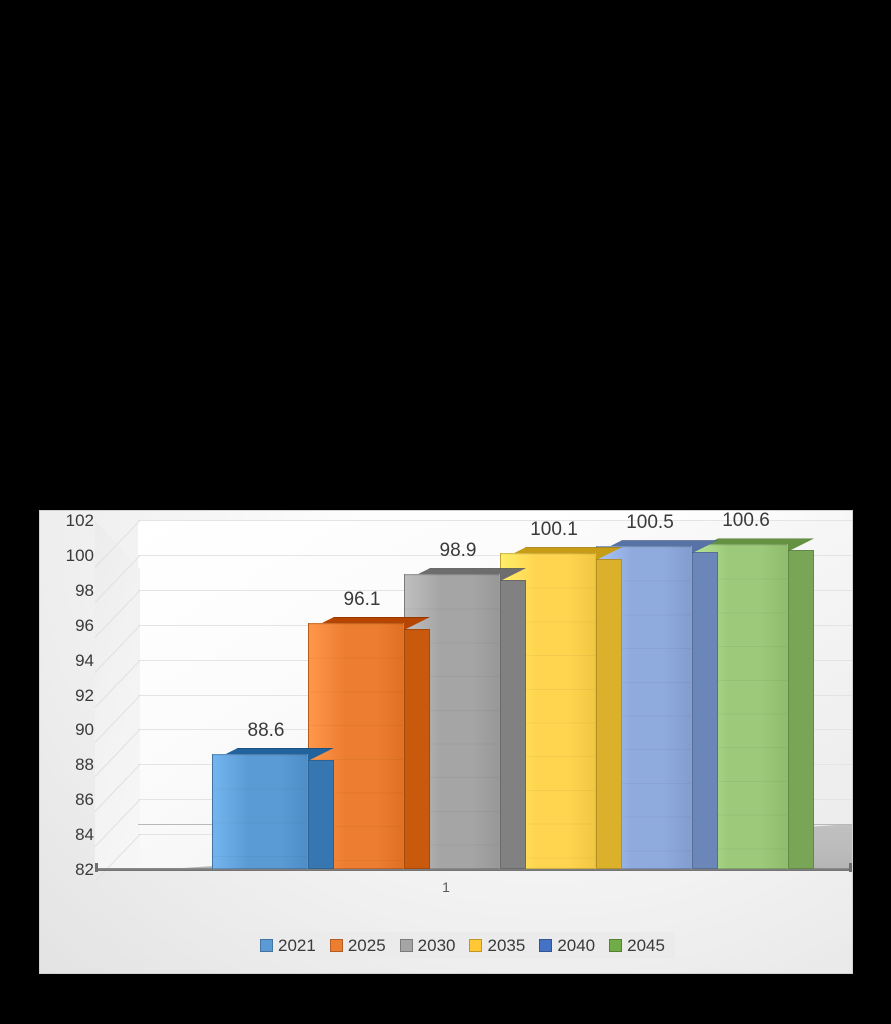 The height and width of the screenshot is (1024, 891). I want to click on legend-label: 2025, so click(366, 945).